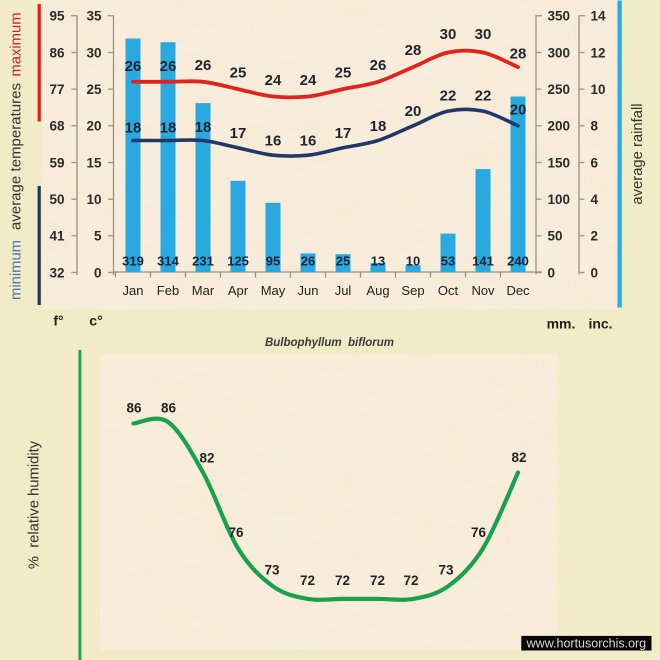 This screenshot has height=660, width=660. I want to click on svg-text: 35, so click(94, 16).